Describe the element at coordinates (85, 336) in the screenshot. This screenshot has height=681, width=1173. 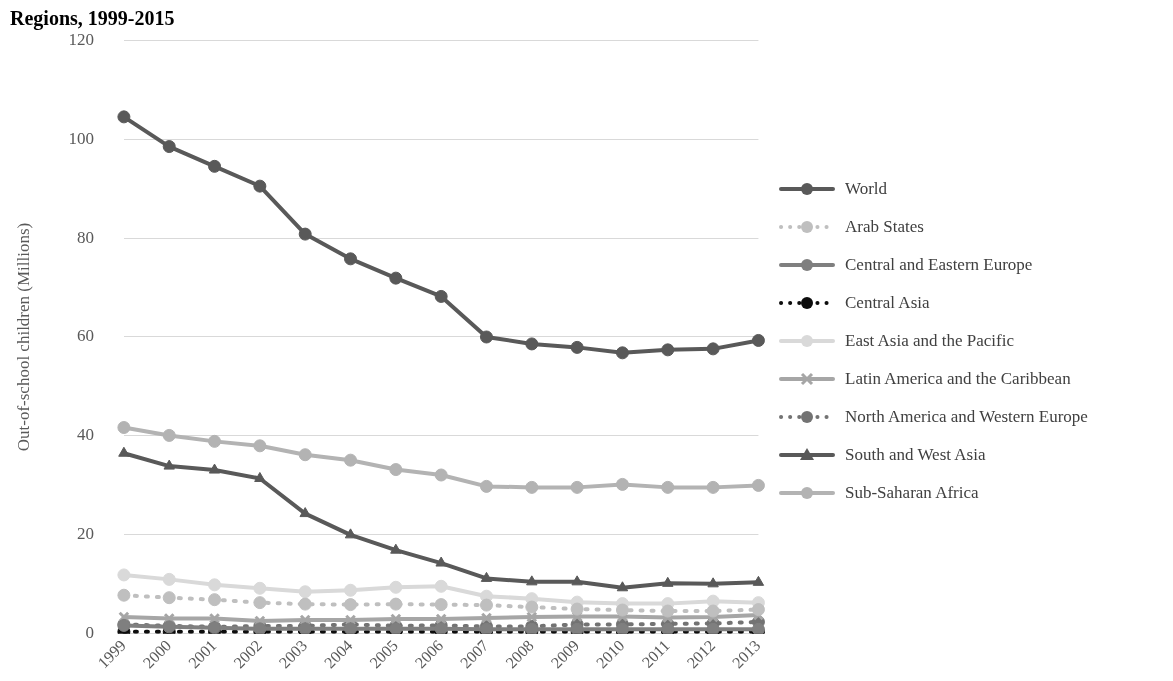
I see `y-tick-label: 60` at that location.